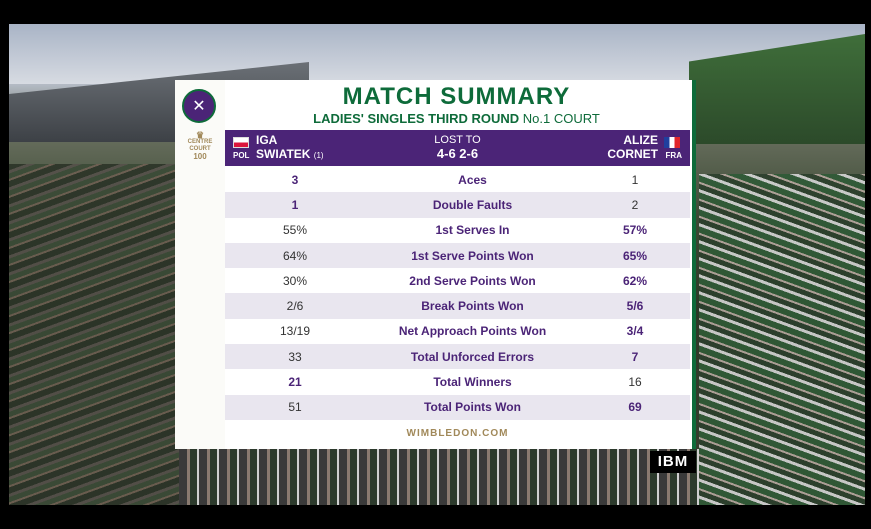  I want to click on player1-stat: 21, so click(295, 382).